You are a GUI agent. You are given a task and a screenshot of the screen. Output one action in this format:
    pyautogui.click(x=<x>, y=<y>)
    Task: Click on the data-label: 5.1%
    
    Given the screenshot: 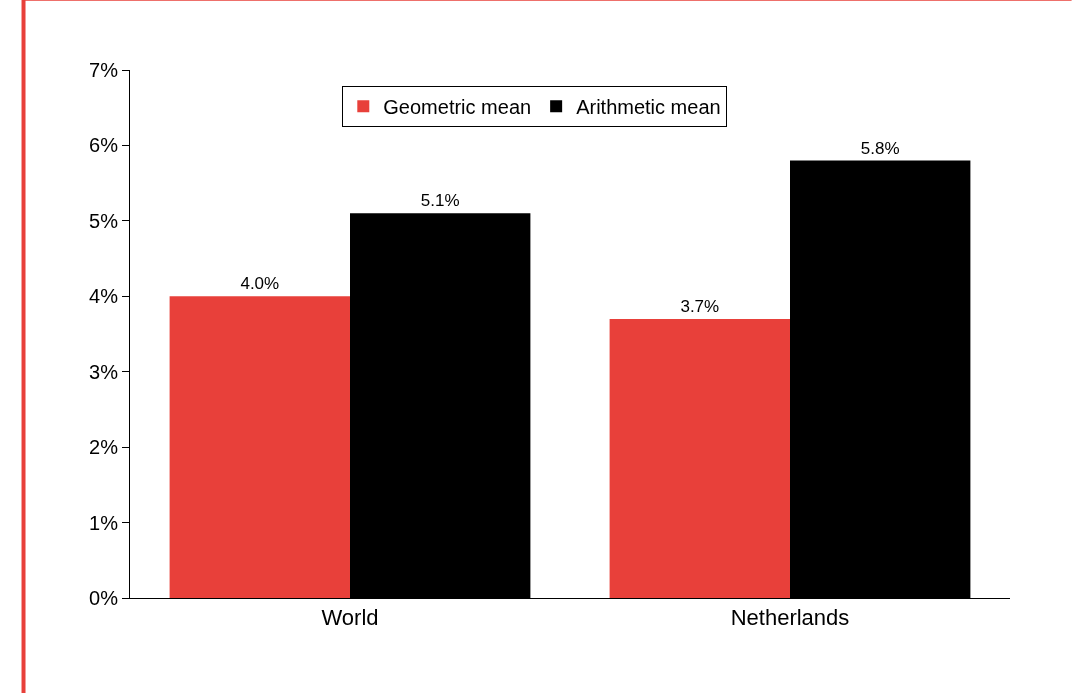 What is the action you would take?
    pyautogui.click(x=440, y=201)
    